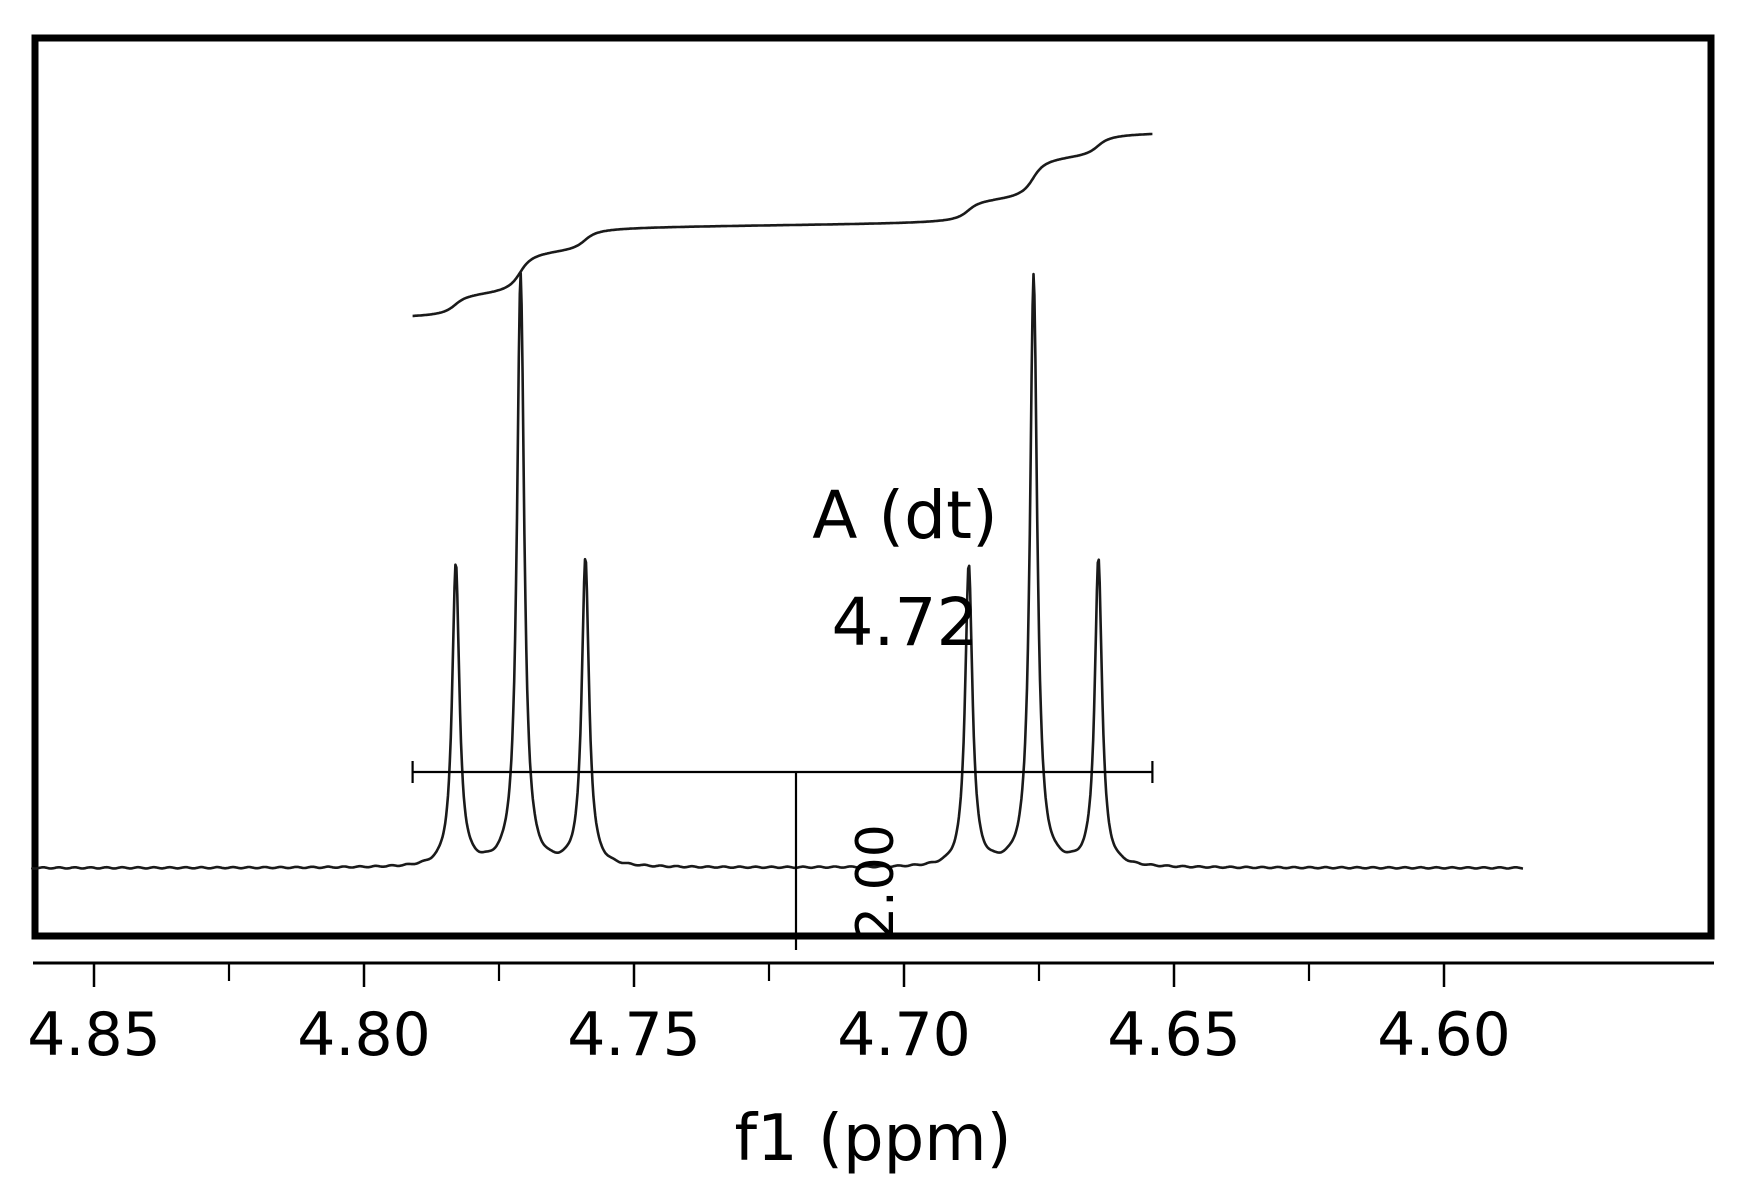 This screenshot has height=1192, width=1749. What do you see at coordinates (872, 1139) in the screenshot?
I see `x-axis-title: f1 (ppm)` at bounding box center [872, 1139].